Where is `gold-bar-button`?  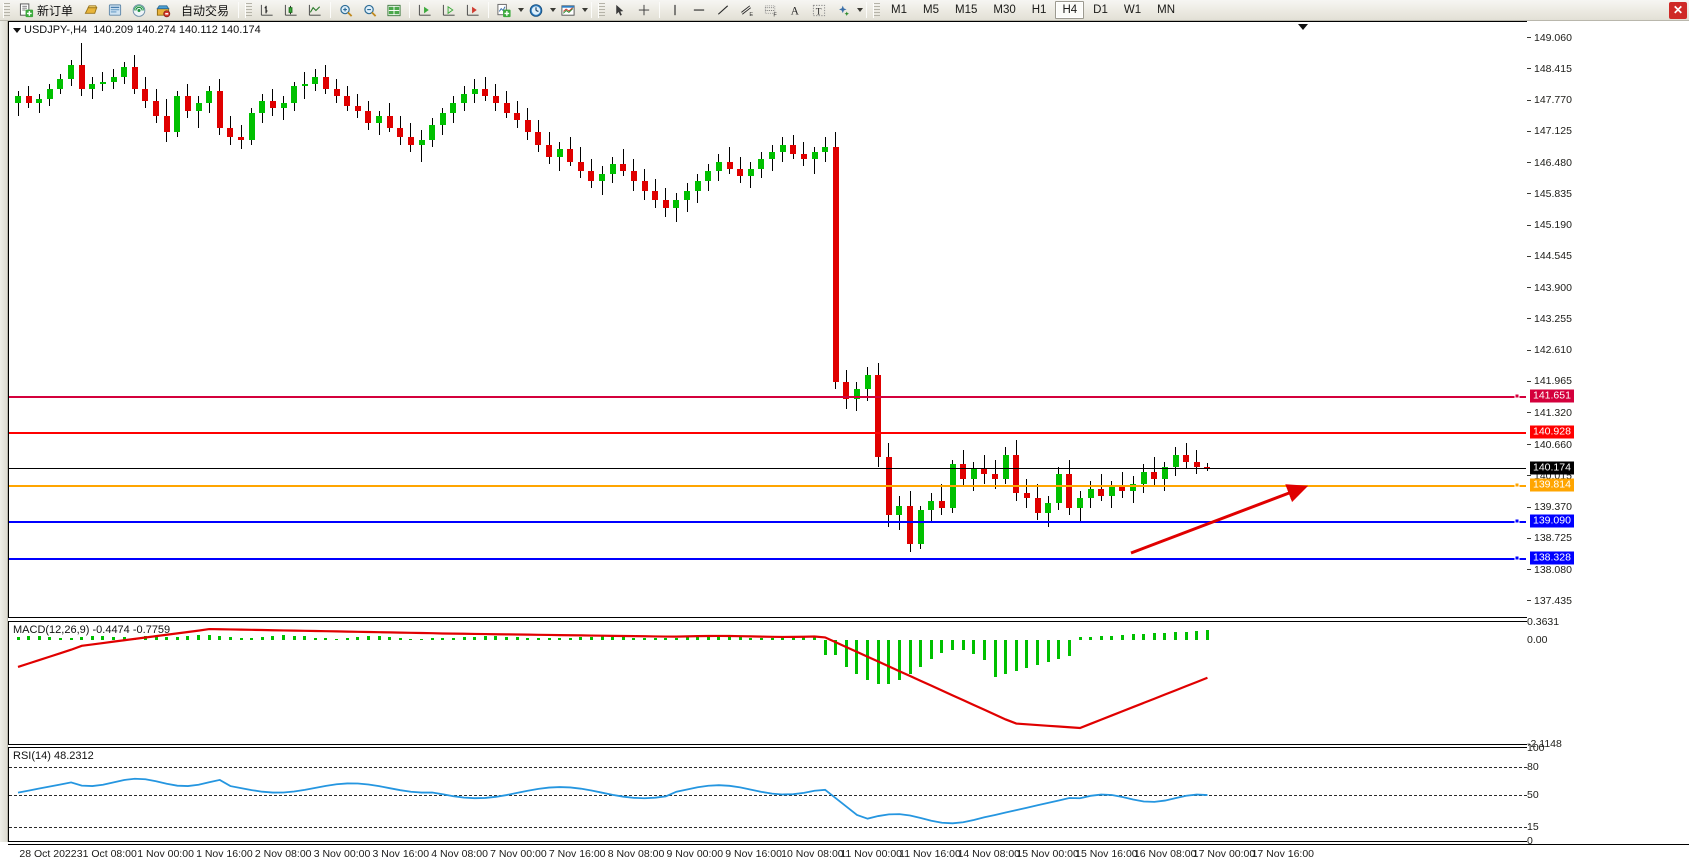
gold-bar-button is located at coordinates (91, 10).